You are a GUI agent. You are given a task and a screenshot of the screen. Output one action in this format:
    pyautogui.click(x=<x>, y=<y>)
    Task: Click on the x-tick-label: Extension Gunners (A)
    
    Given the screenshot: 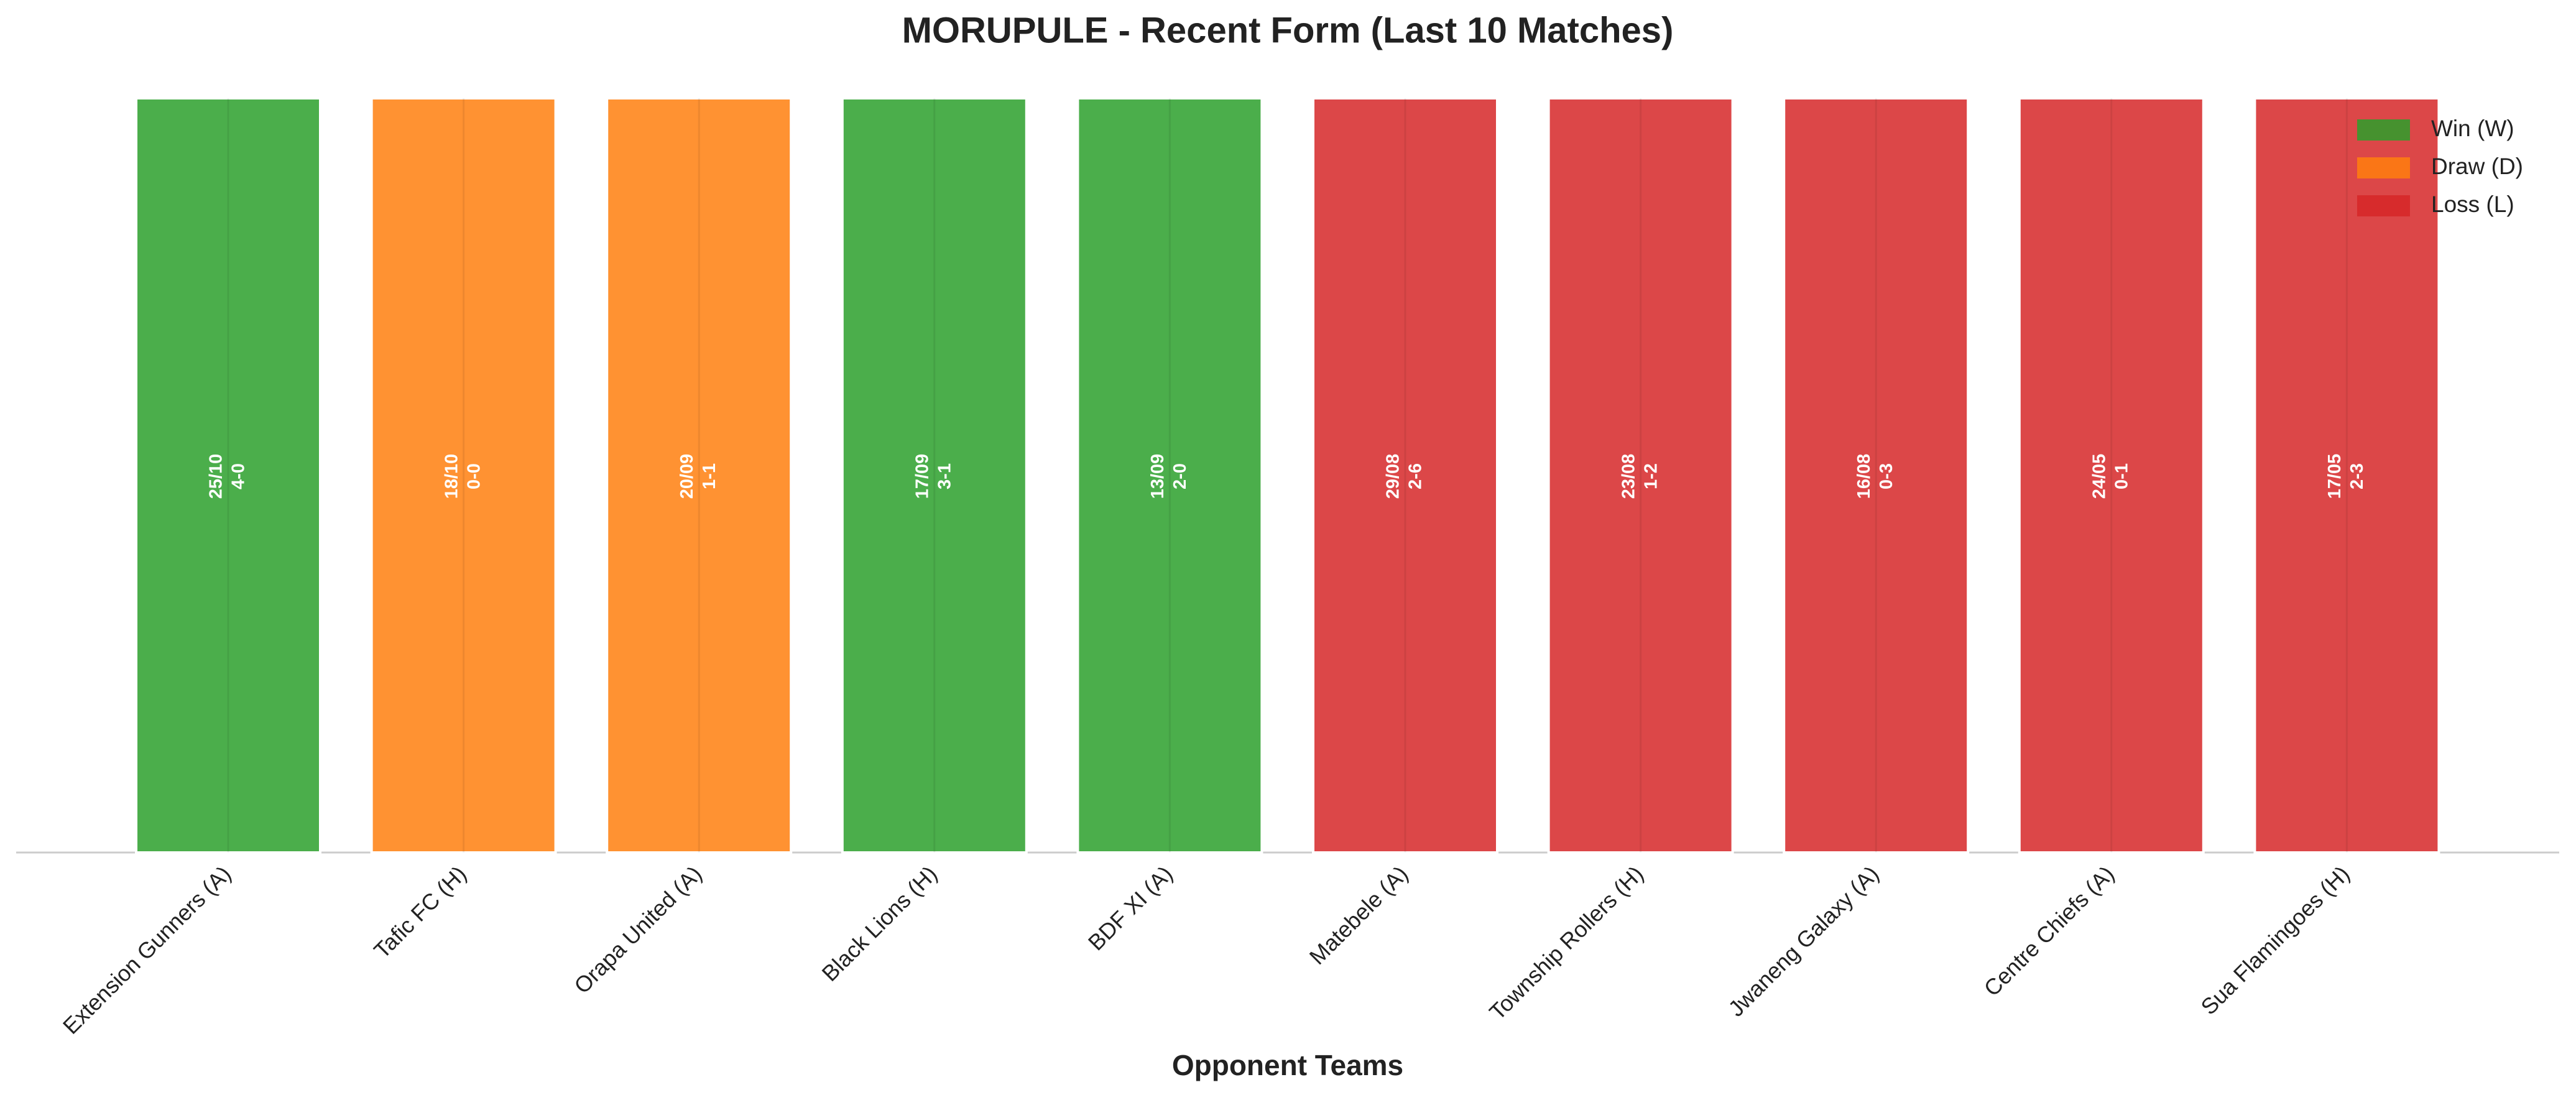 What is the action you would take?
    pyautogui.click(x=147, y=949)
    